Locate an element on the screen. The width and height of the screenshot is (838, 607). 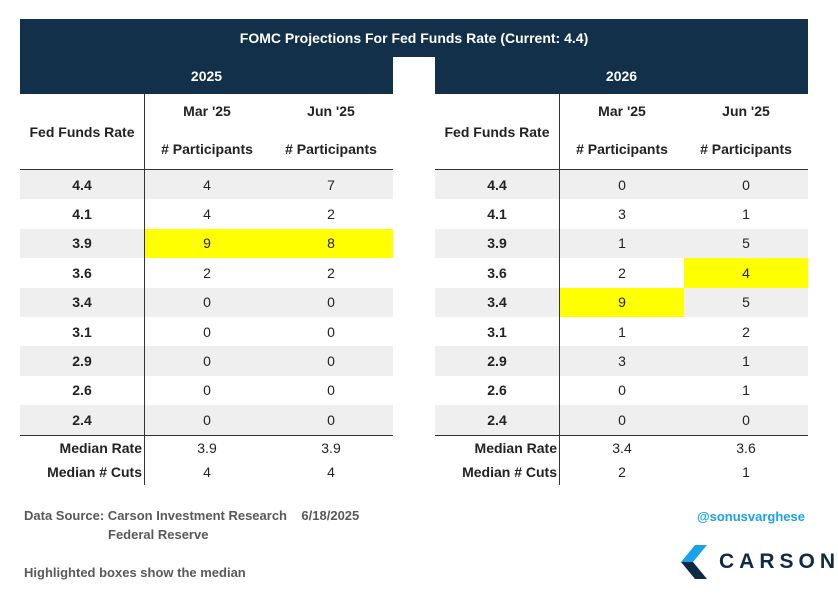
table-row: 3.9 1 5 is located at coordinates (621, 243).